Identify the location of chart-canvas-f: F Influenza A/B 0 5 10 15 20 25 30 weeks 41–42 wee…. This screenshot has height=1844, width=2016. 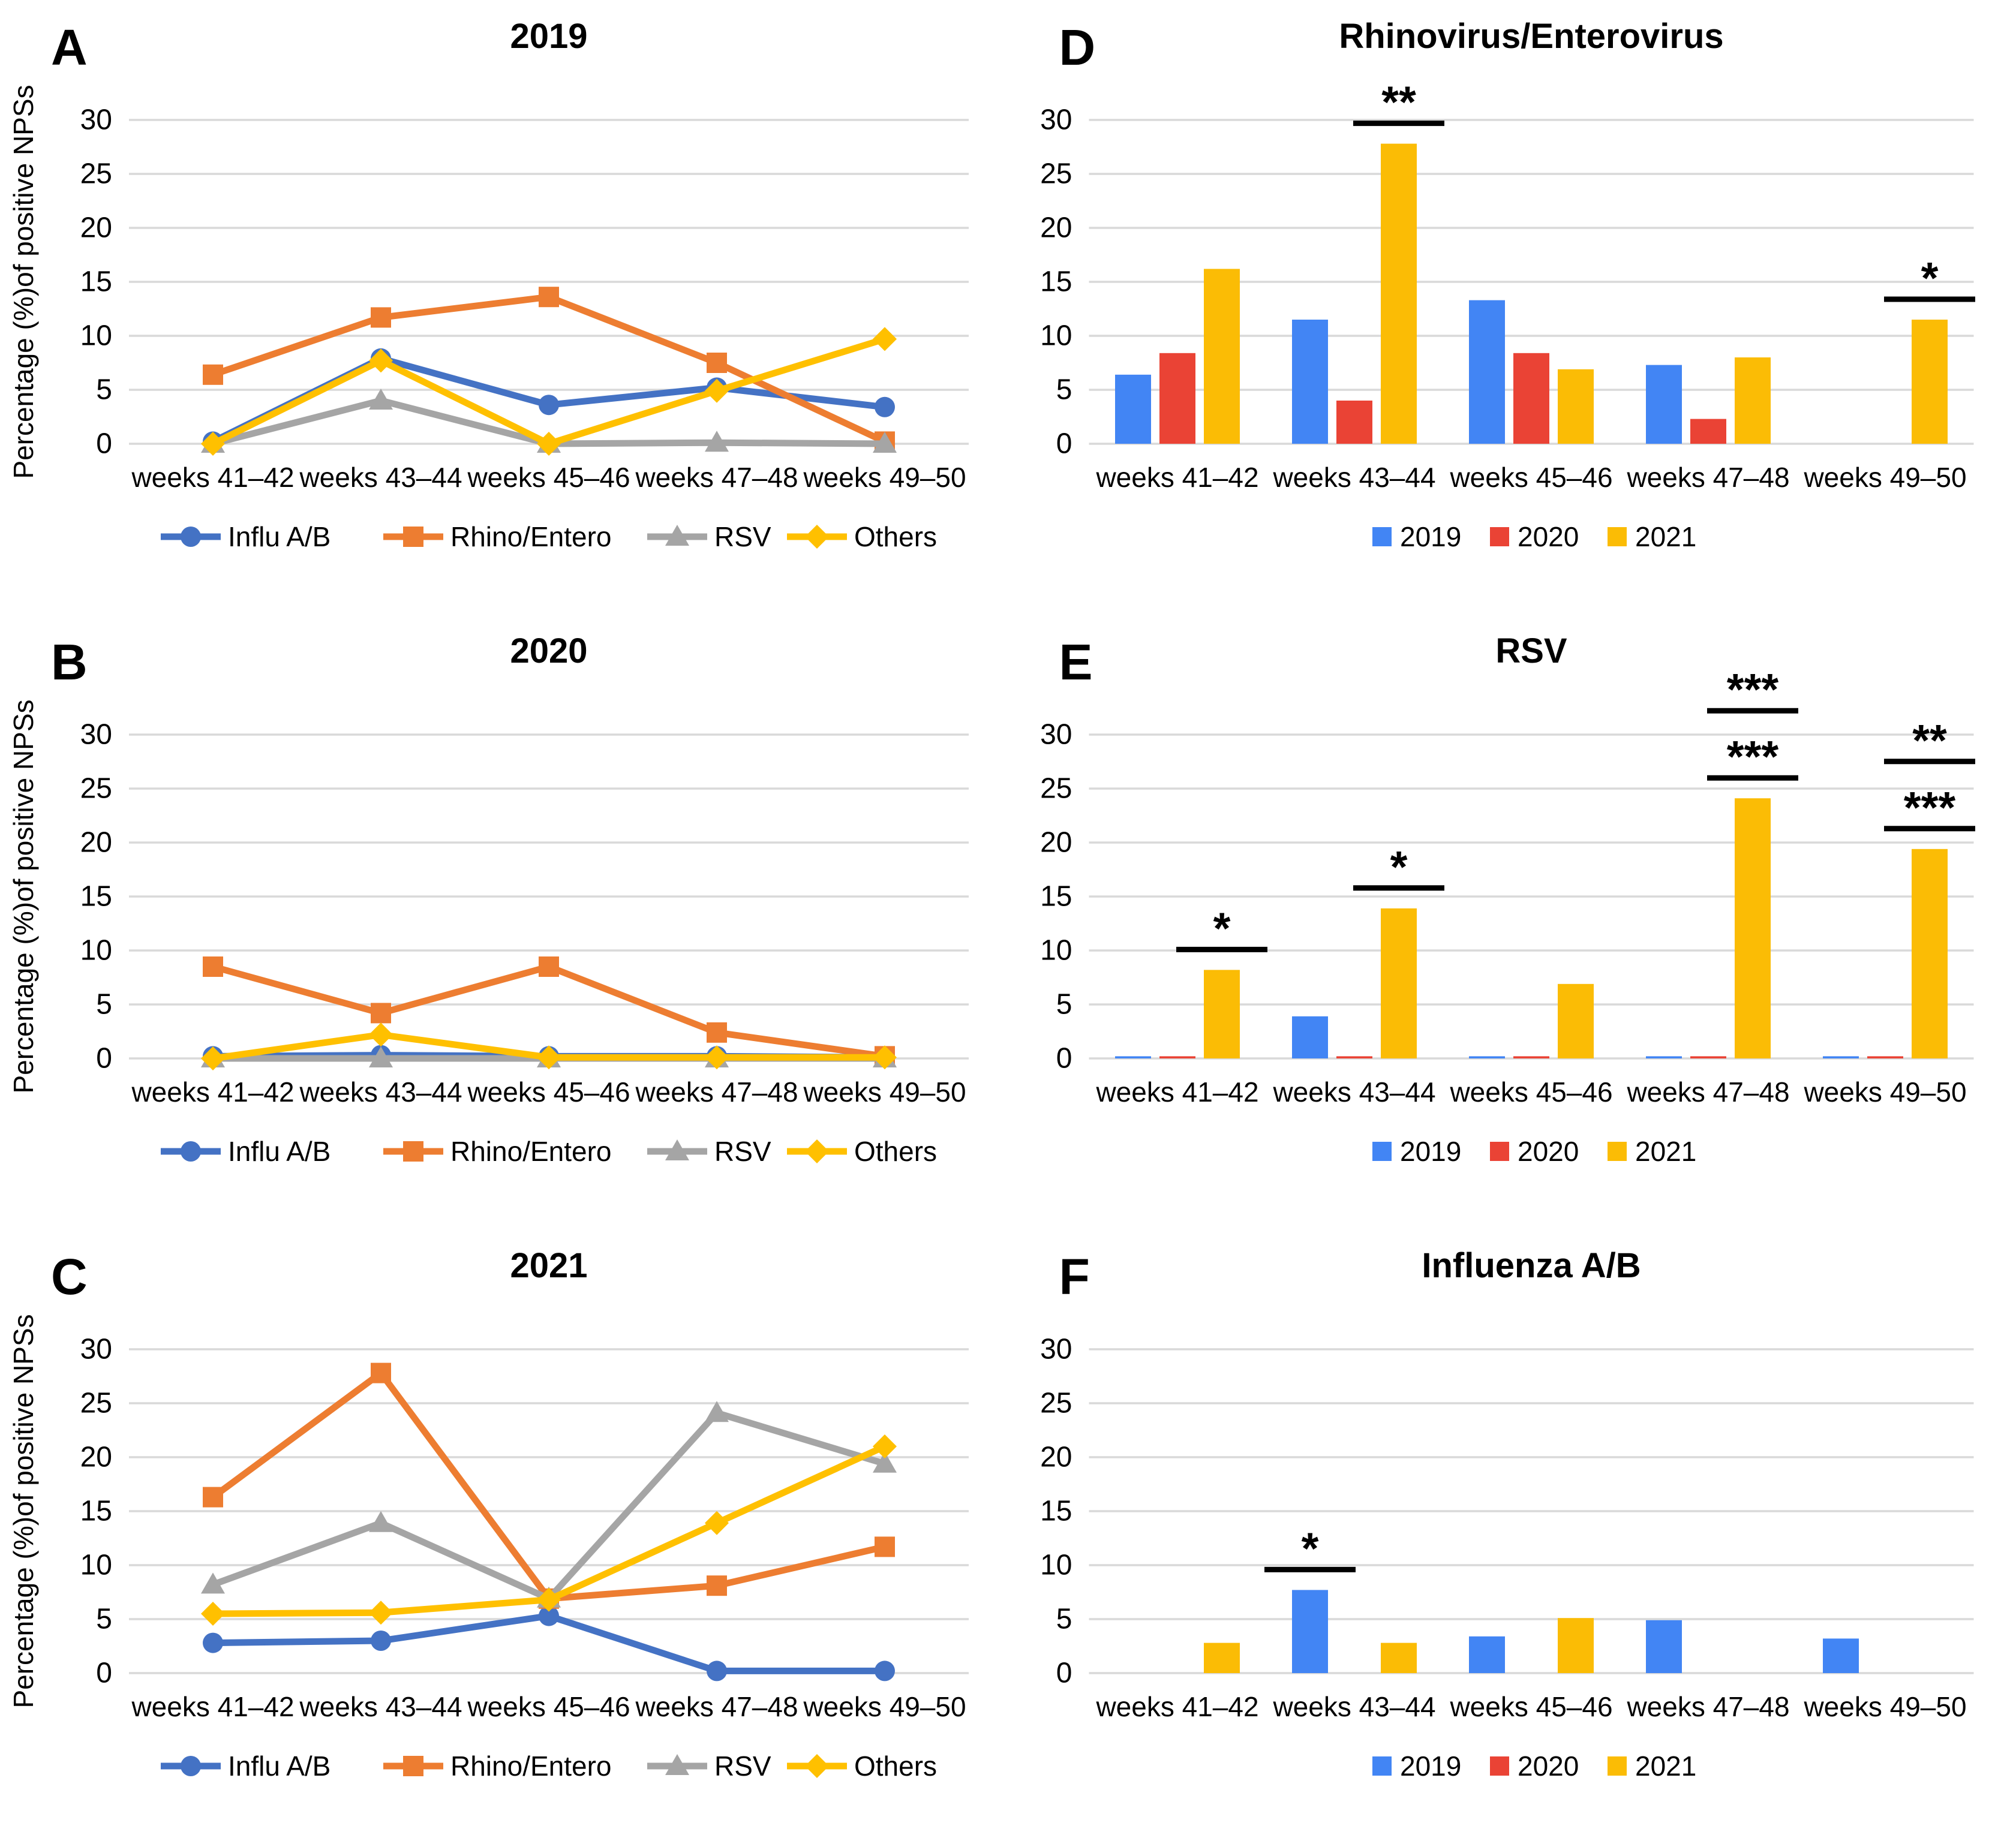
(1507, 1514).